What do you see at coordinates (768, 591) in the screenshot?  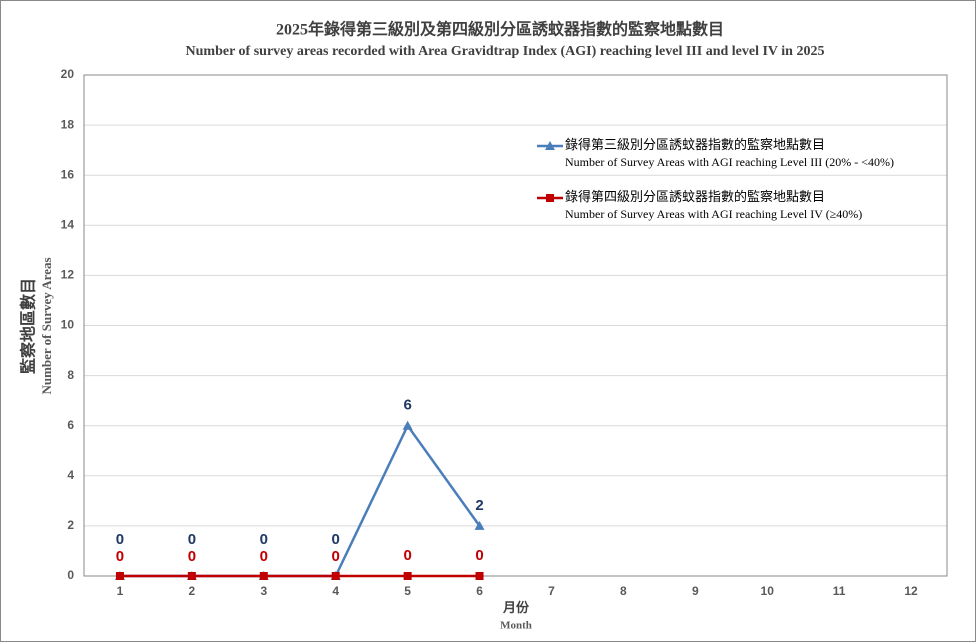 I see `x-tick-label: 10` at bounding box center [768, 591].